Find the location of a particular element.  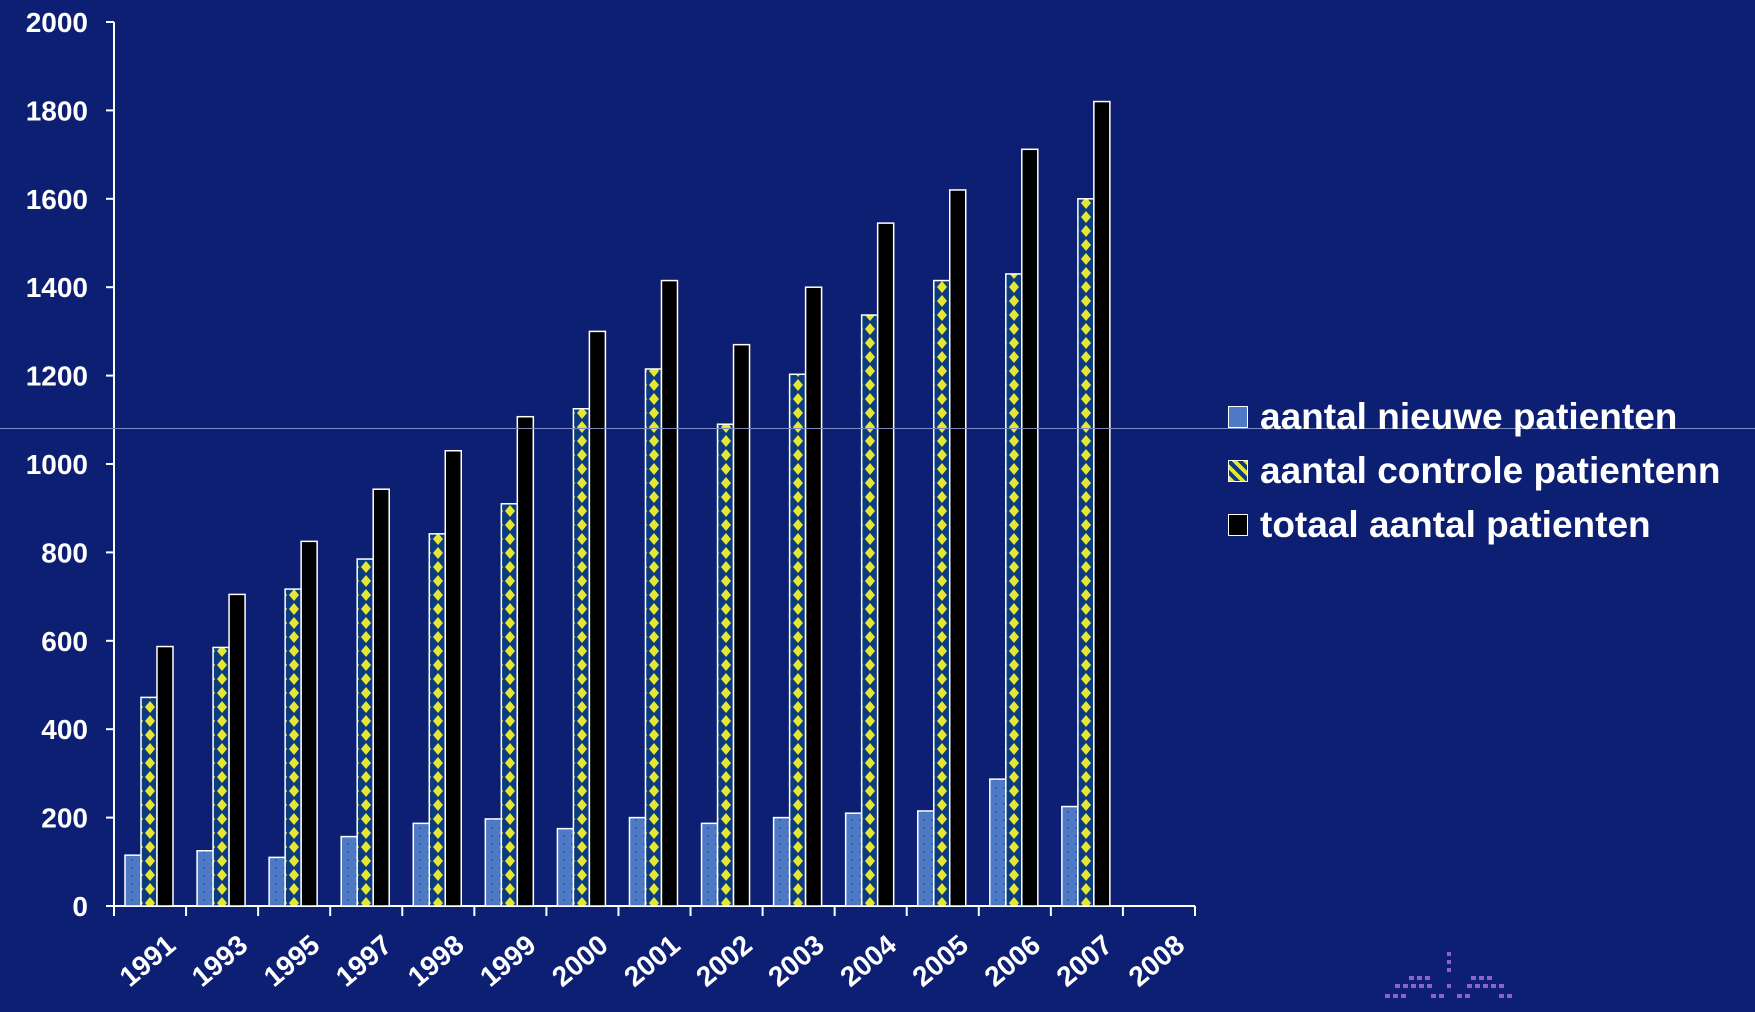

y-tick-label: 800 is located at coordinates (64, 552).